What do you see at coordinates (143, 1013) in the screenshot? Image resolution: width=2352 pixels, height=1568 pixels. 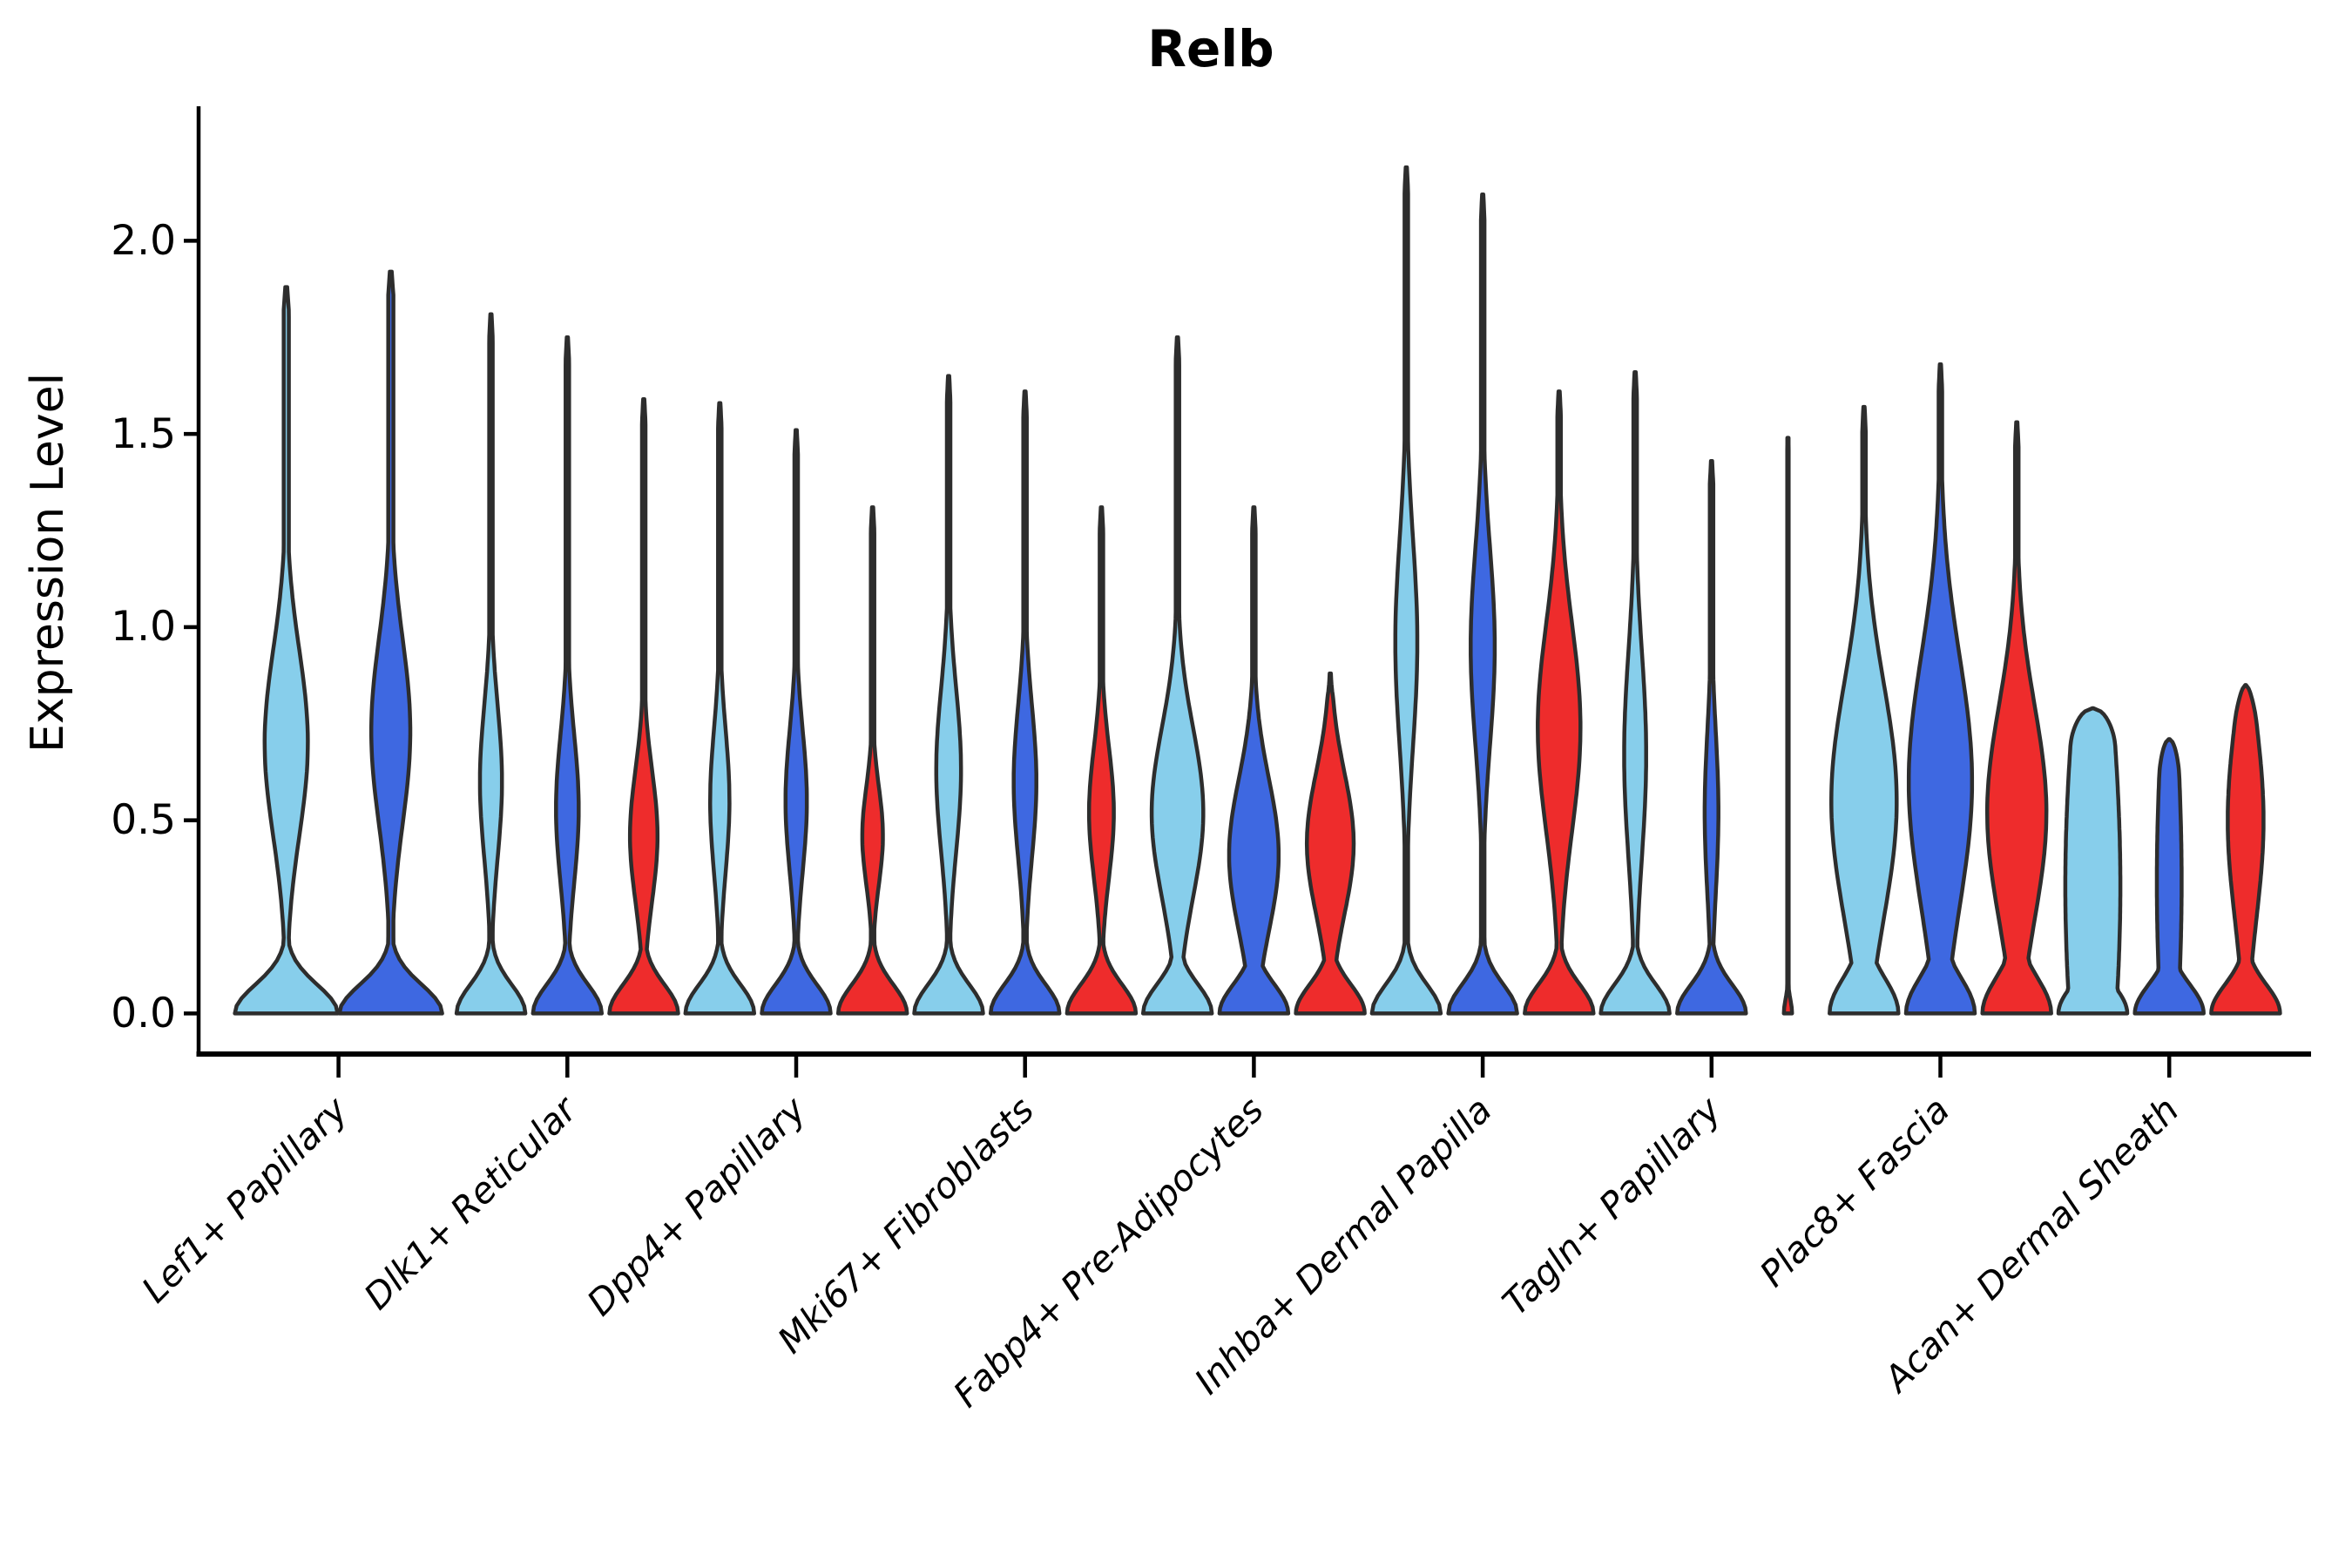 I see `y-tick-label: 0.0` at bounding box center [143, 1013].